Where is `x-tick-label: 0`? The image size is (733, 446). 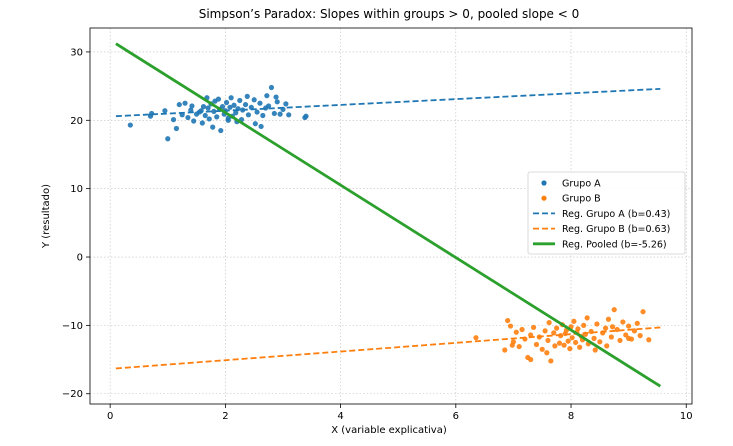
x-tick-label: 0 is located at coordinates (110, 416).